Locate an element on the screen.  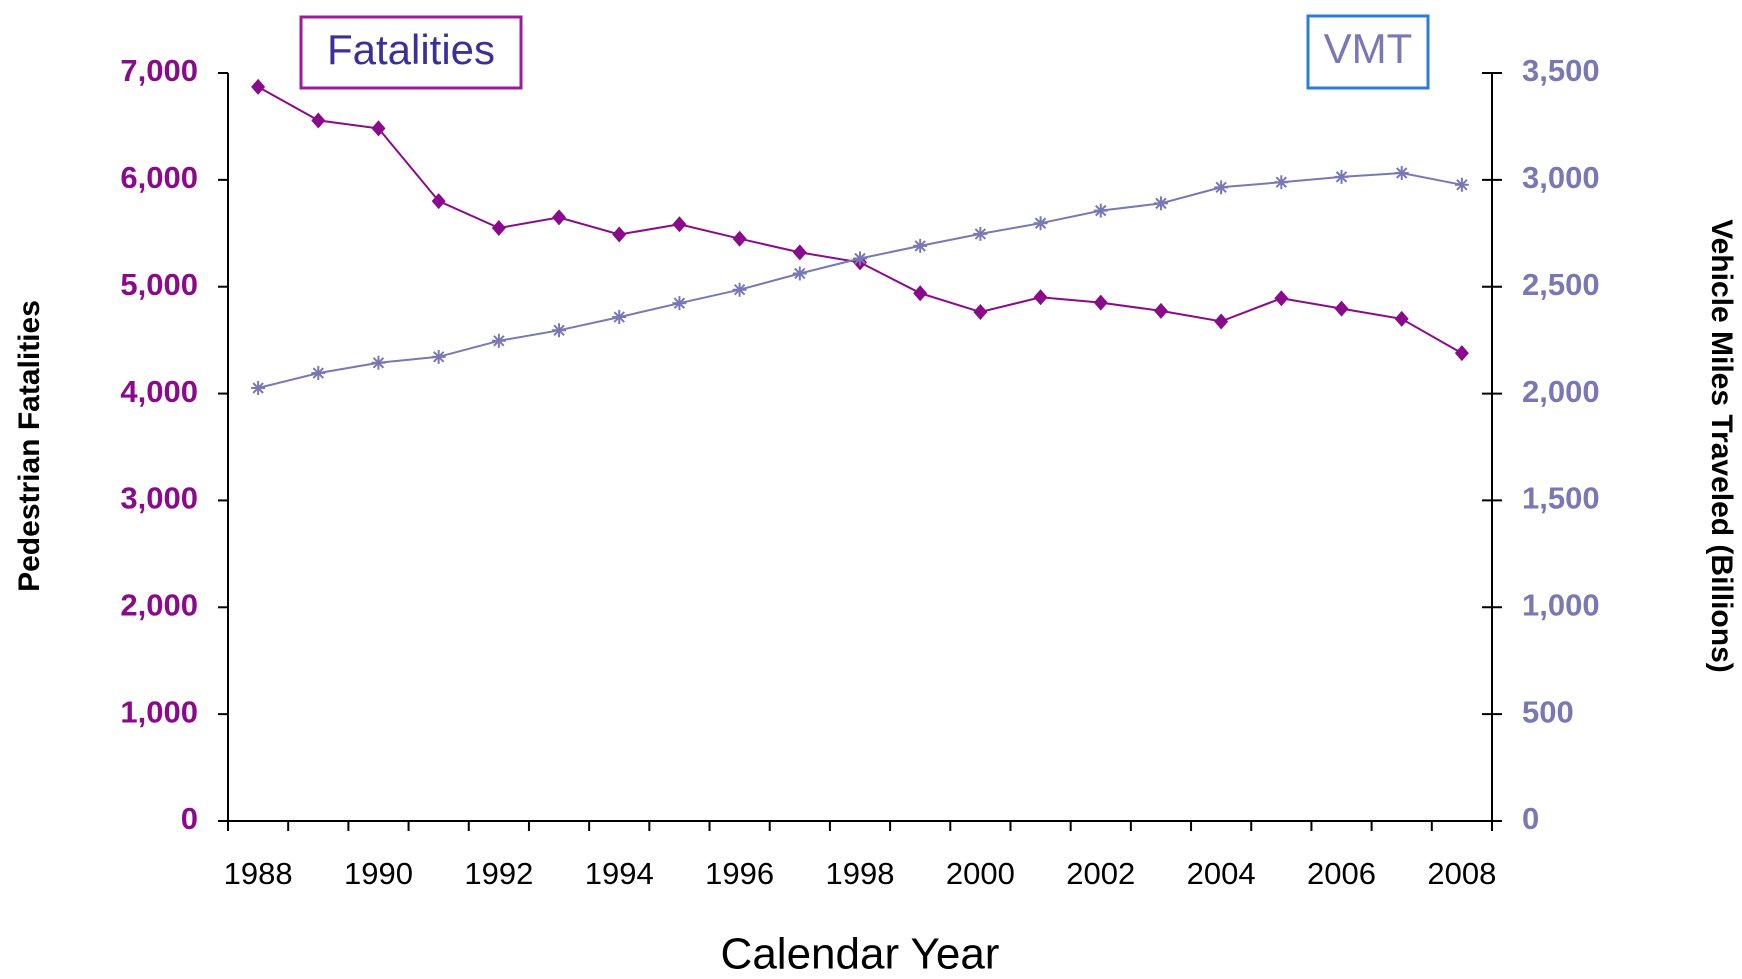
y2-tick-label: 3,000 is located at coordinates (1561, 177).